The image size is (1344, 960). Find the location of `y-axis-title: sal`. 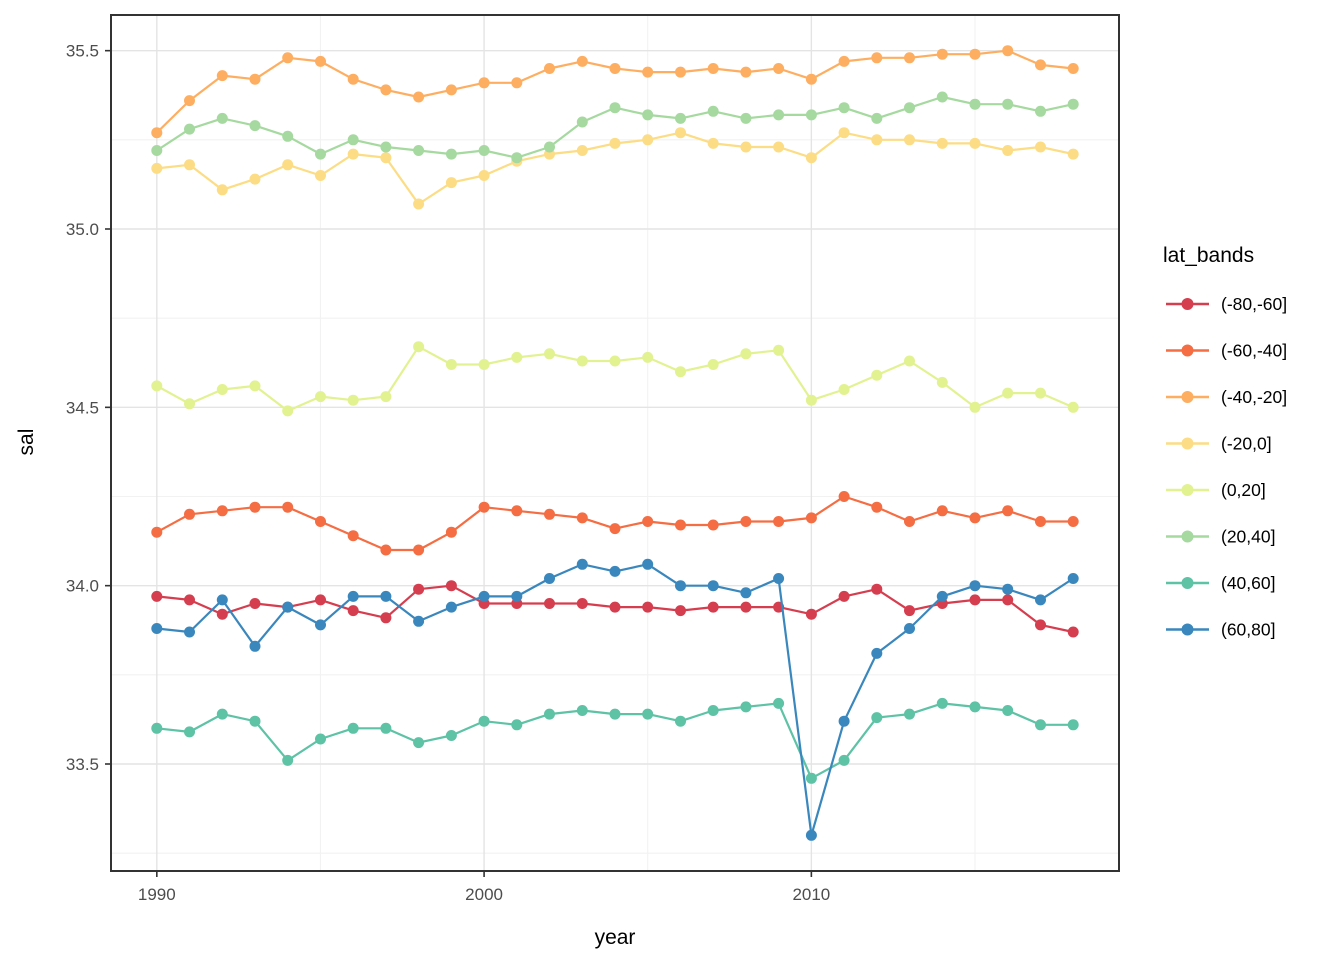

y-axis-title: sal is located at coordinates (26, 442).